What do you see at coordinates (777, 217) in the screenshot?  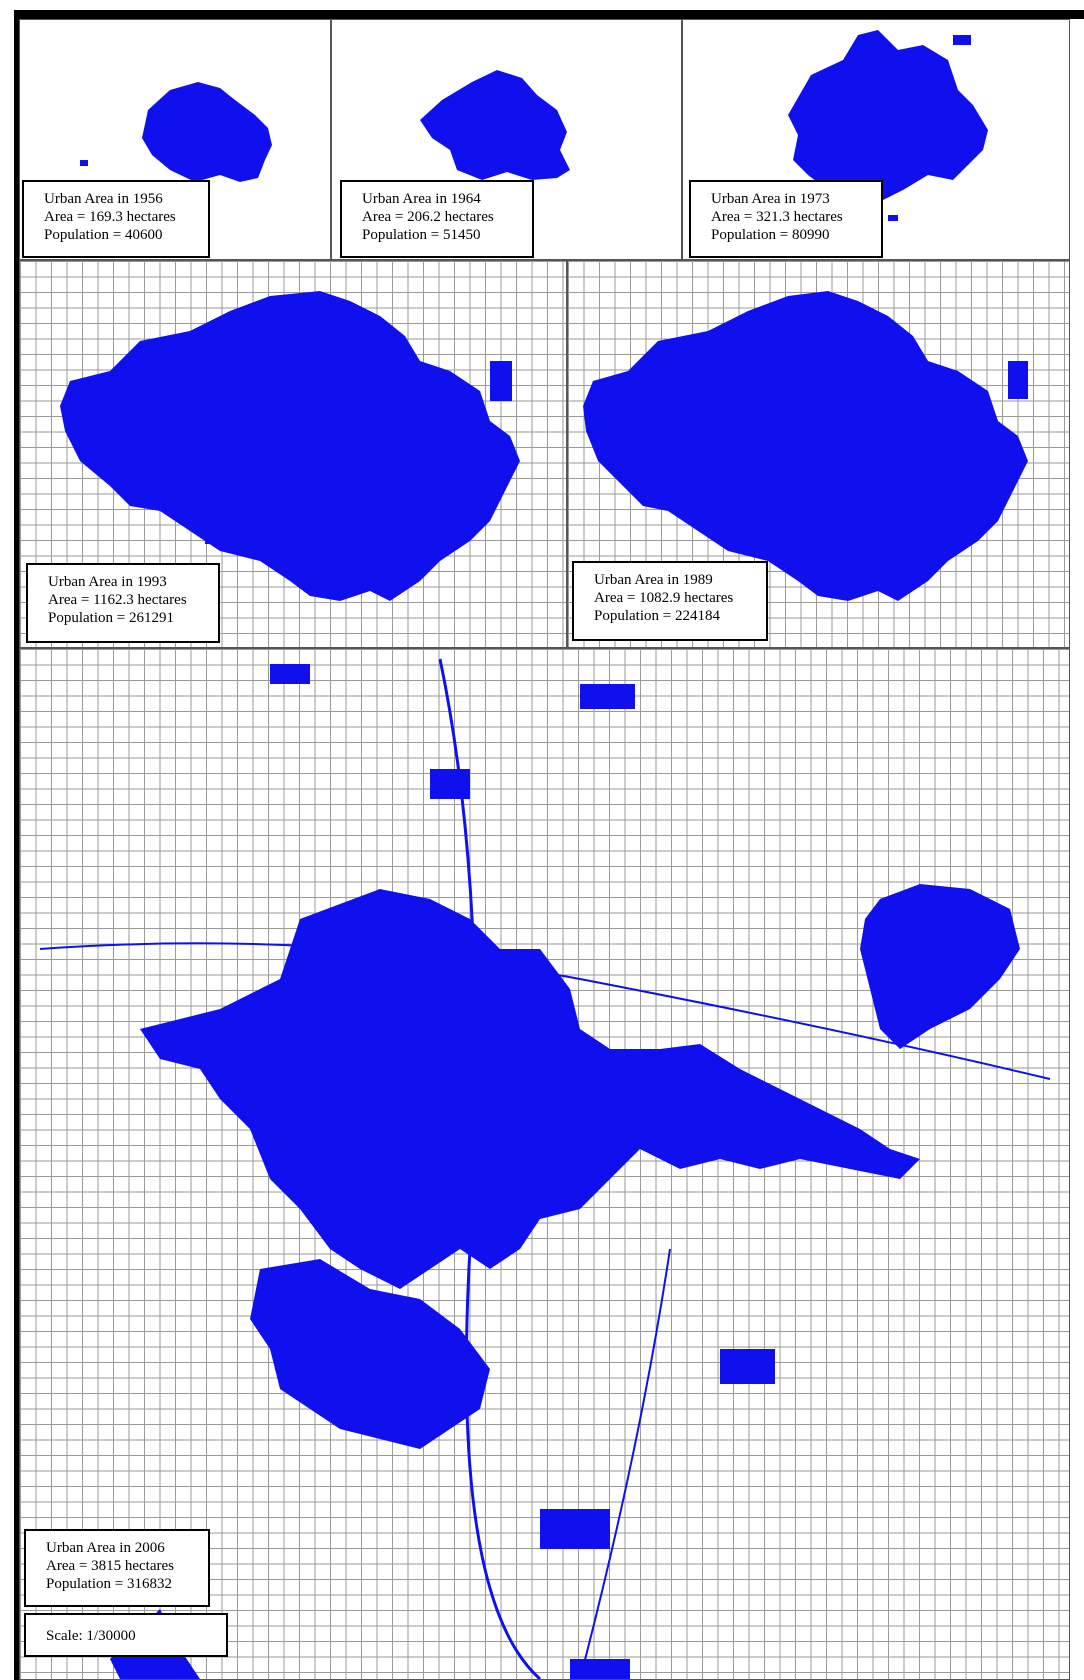 I see `label-1973-area: Area = 321.3 hectares` at bounding box center [777, 217].